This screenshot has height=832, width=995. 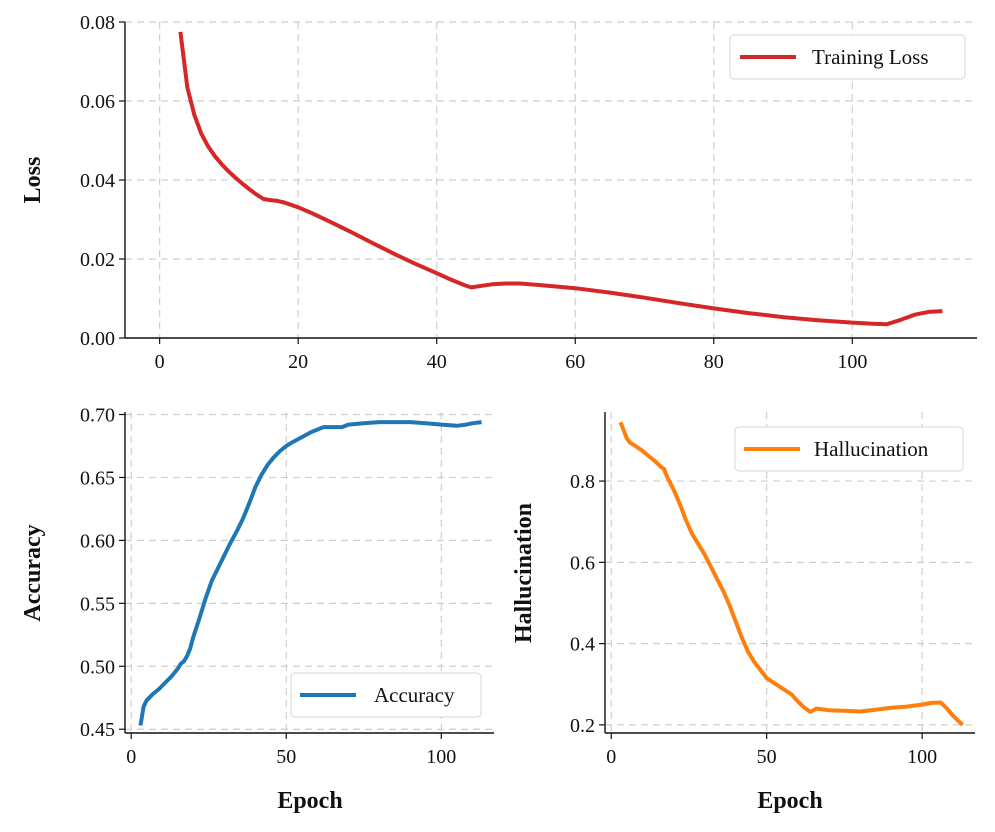 What do you see at coordinates (524, 573) in the screenshot?
I see `hallucination-y-axis-label: Hallucination` at bounding box center [524, 573].